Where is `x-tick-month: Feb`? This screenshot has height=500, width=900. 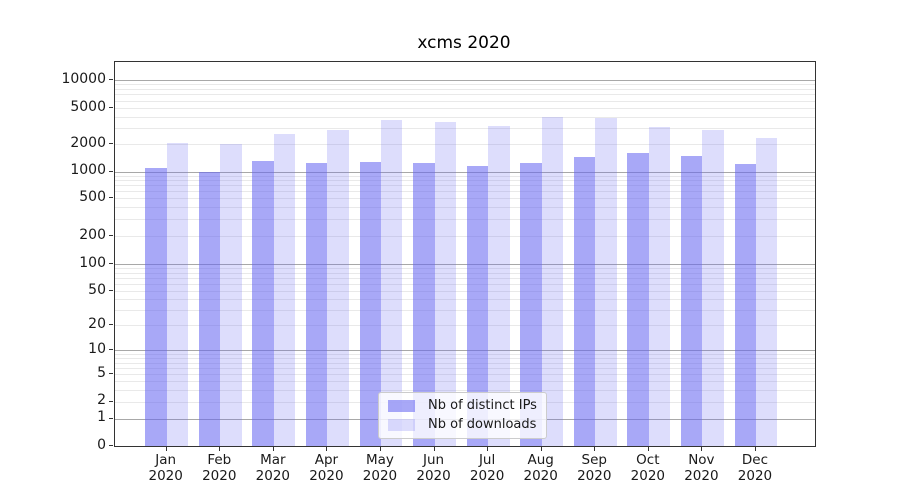
x-tick-month: Feb is located at coordinates (219, 460).